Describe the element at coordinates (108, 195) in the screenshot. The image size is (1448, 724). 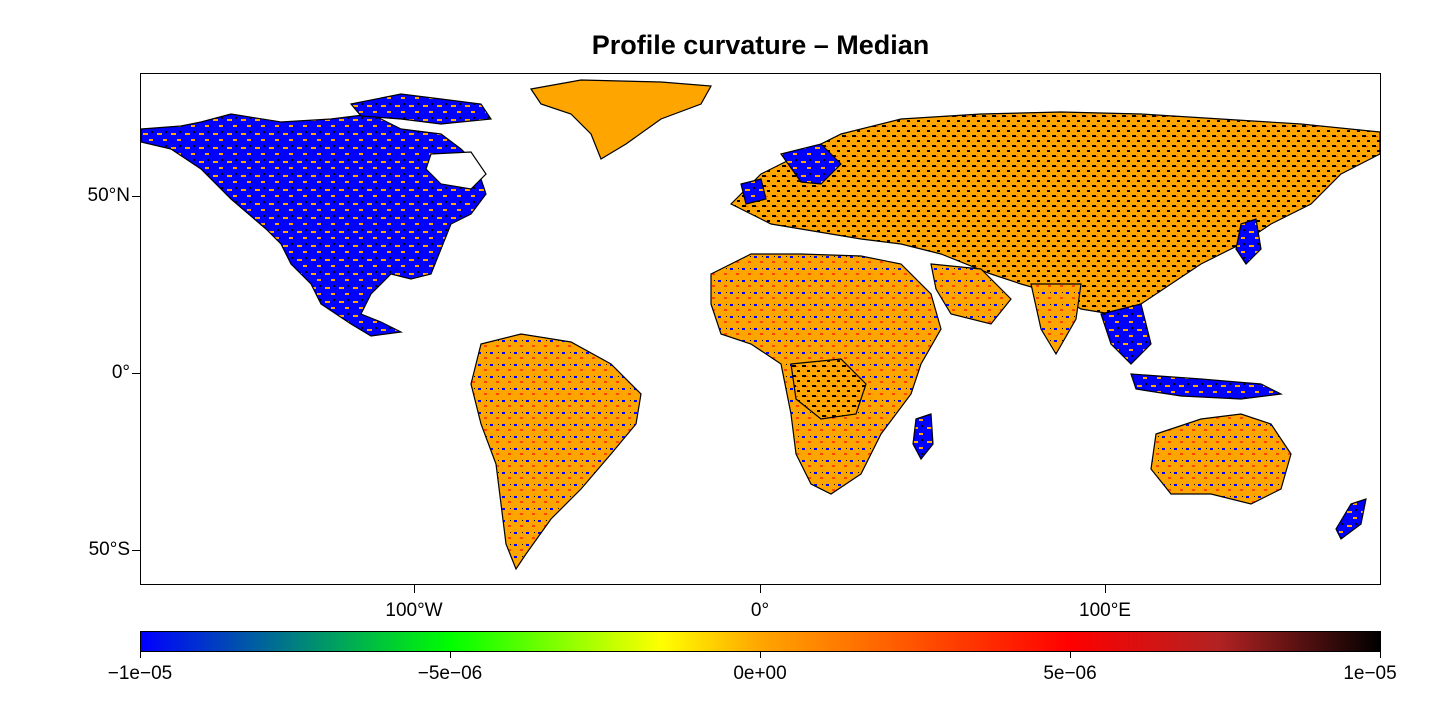
I see `y-tick-label-50n: 50°N` at that location.